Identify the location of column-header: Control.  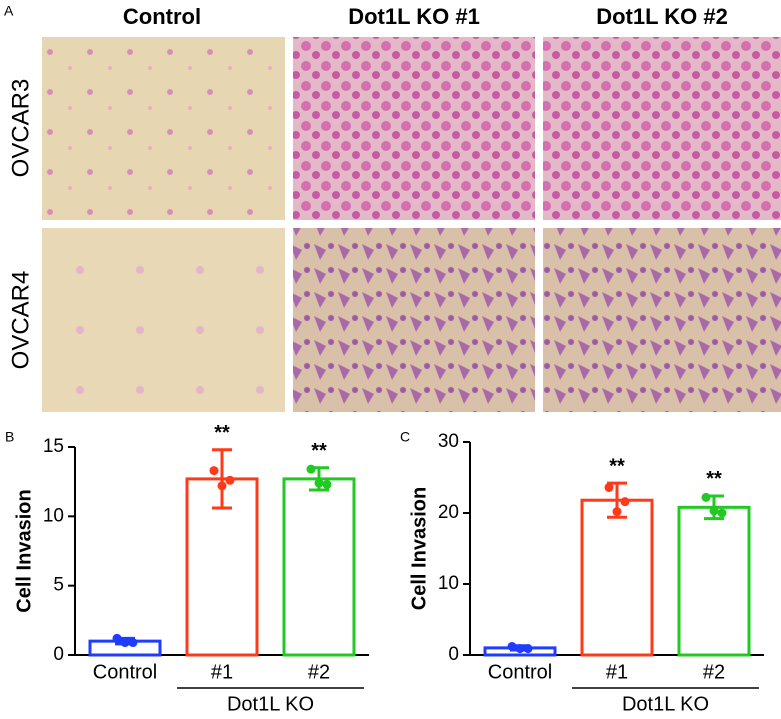
(162, 16).